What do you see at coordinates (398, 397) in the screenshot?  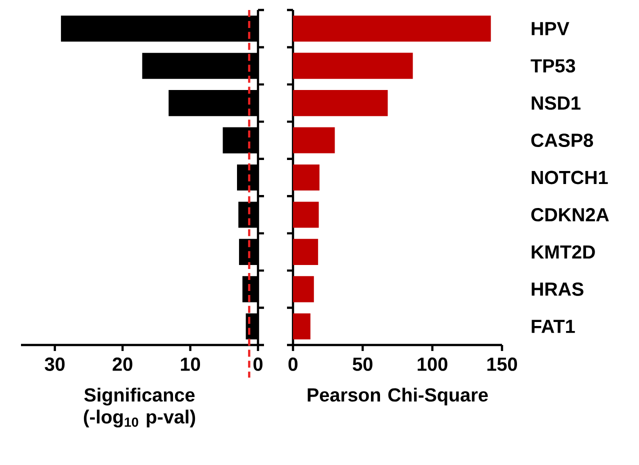 I see `x-axis-title: Pearson Chi-Square` at bounding box center [398, 397].